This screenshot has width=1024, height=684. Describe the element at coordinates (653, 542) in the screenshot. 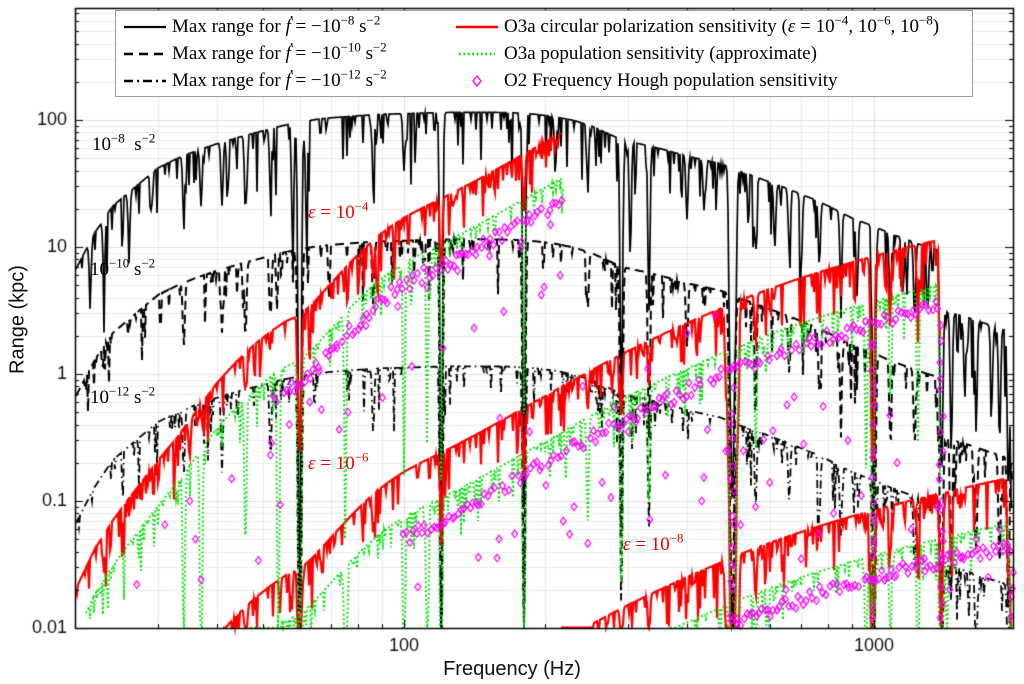

I see `label-eps-1e-8: ε = 10−8` at that location.